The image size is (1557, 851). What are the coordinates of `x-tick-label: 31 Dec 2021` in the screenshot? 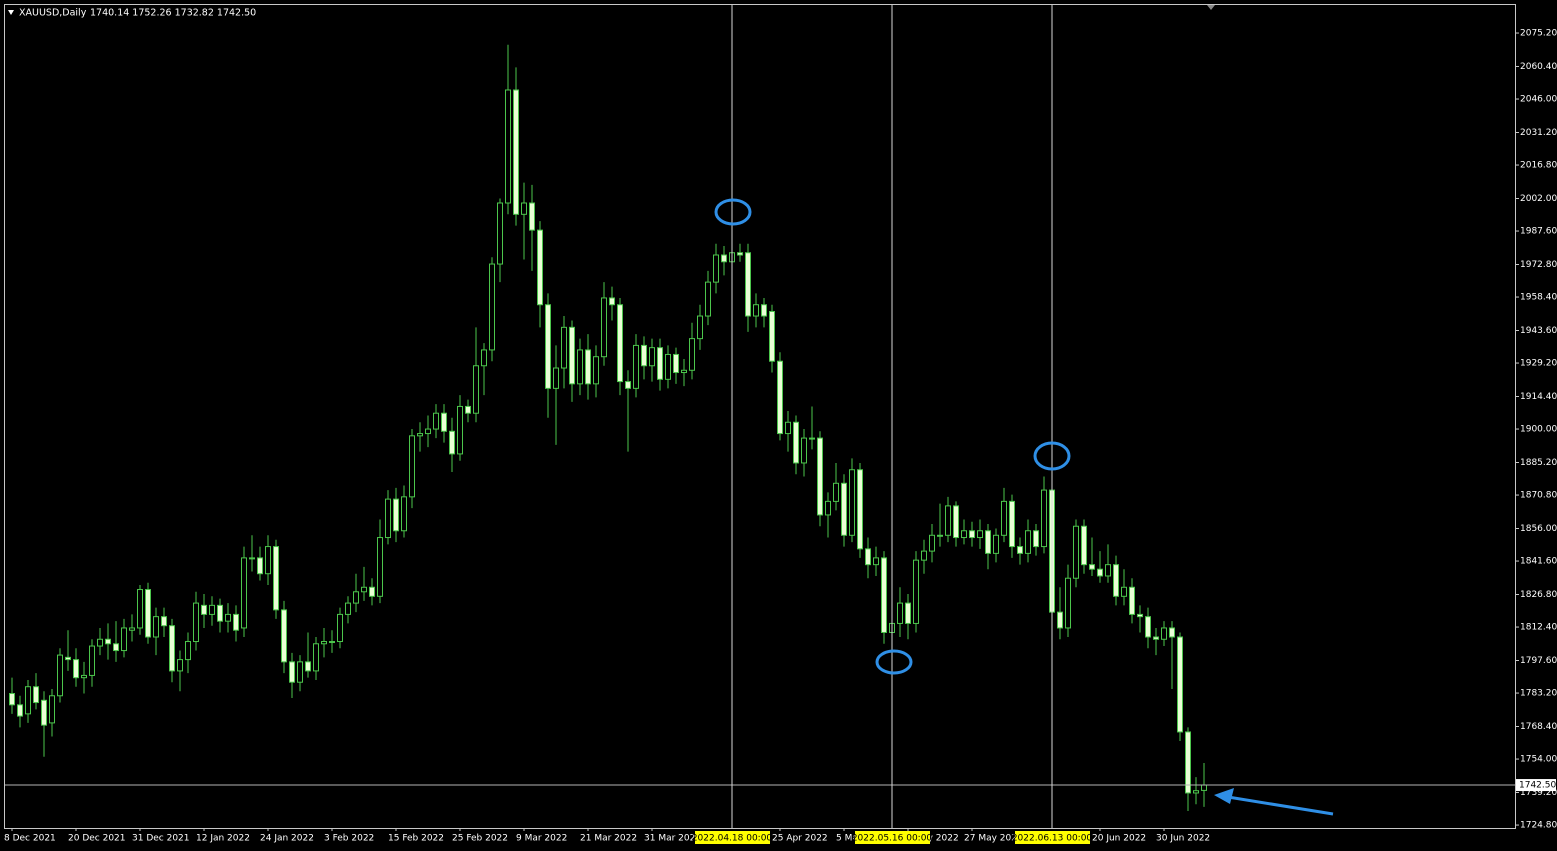 It's located at (161, 839).